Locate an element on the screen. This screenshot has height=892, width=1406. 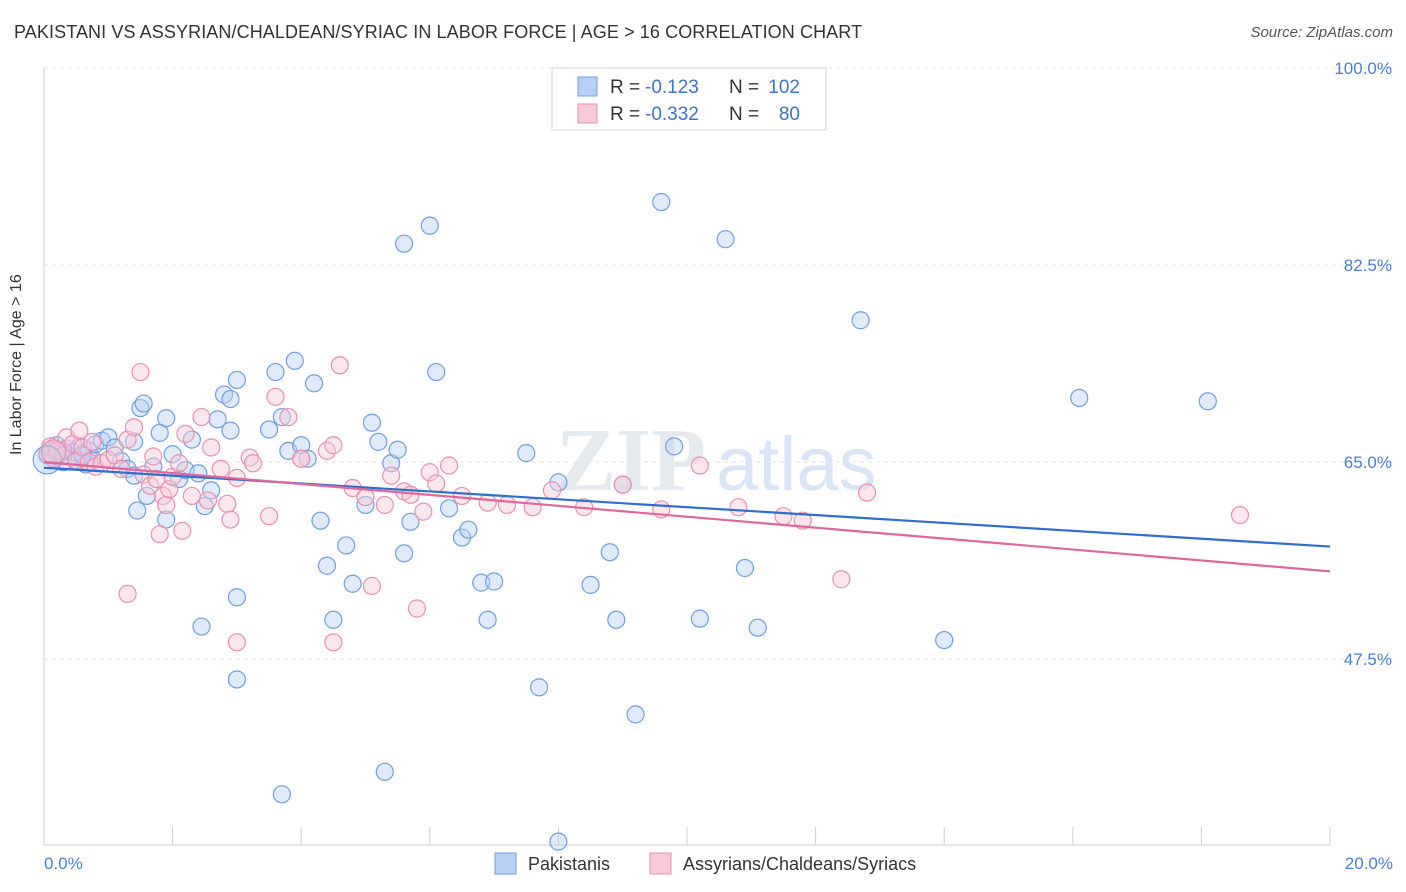
stats-legend-box is located at coordinates (689, 99).